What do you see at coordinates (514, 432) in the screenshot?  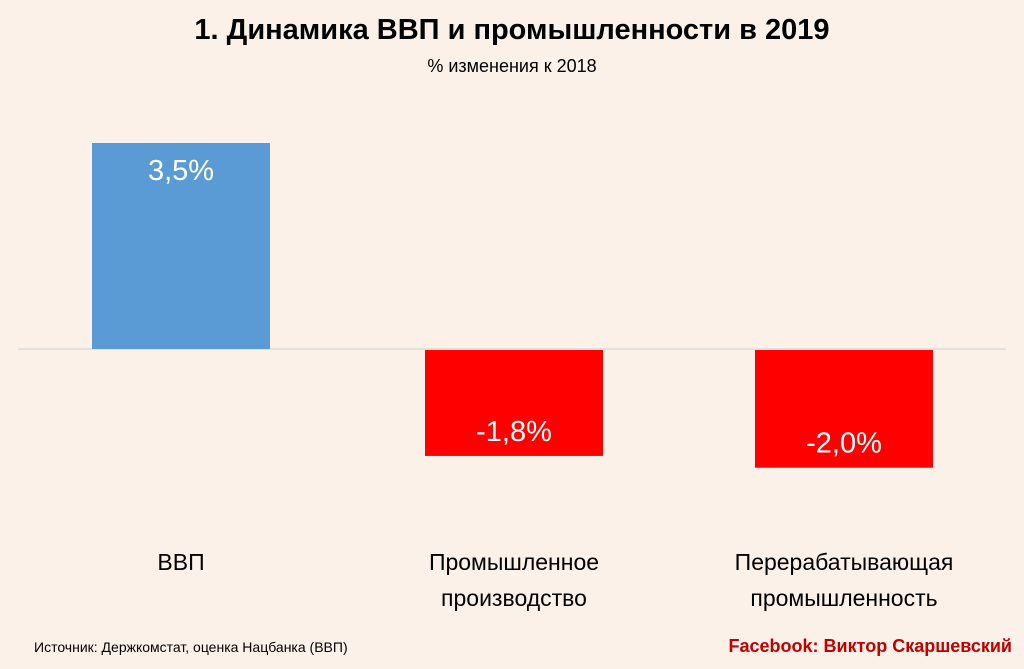 I see `bar-value-label-1: -1,8%` at bounding box center [514, 432].